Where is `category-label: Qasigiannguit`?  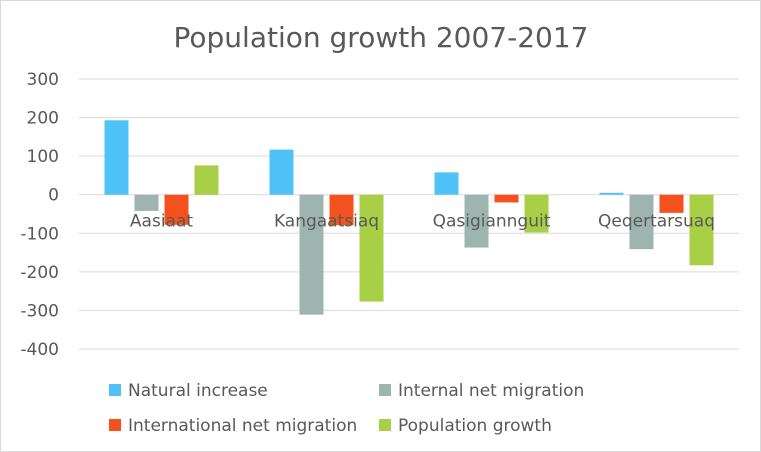
category-label: Qasigiannguit is located at coordinates (492, 222).